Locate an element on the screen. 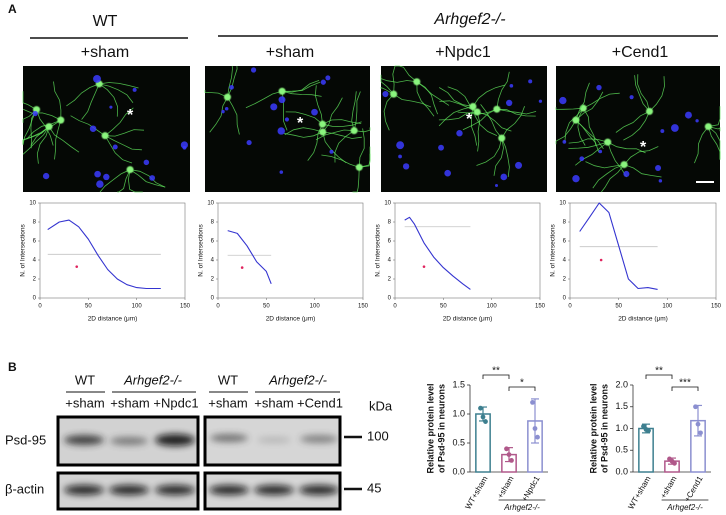 The width and height of the screenshot is (726, 515). x-axis-label: 2D distance (μm) is located at coordinates (291, 319).